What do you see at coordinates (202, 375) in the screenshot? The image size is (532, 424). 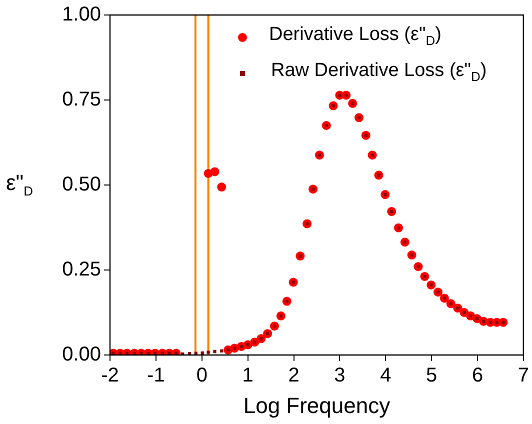 I see `x-tick-label: 0` at bounding box center [202, 375].